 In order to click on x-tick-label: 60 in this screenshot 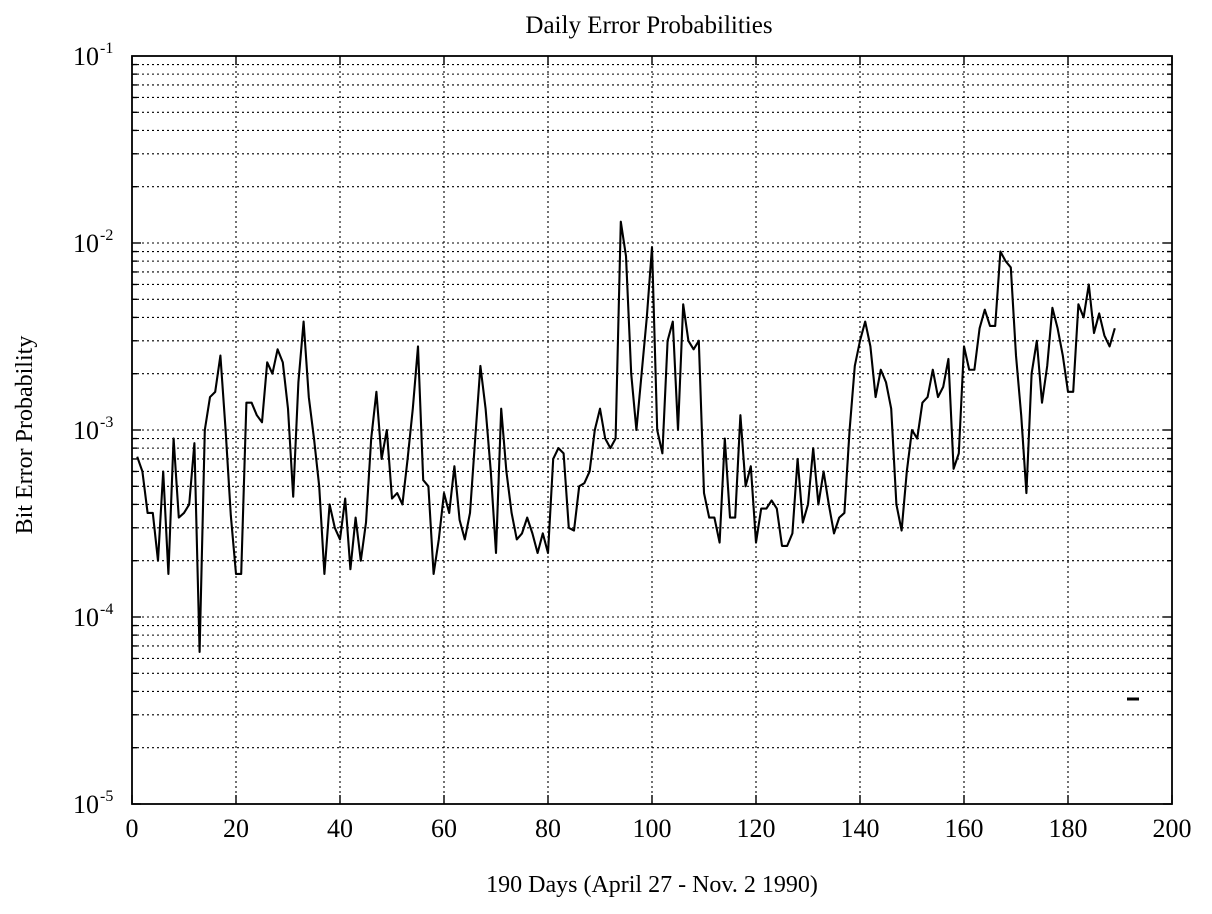, I will do `click(444, 828)`.